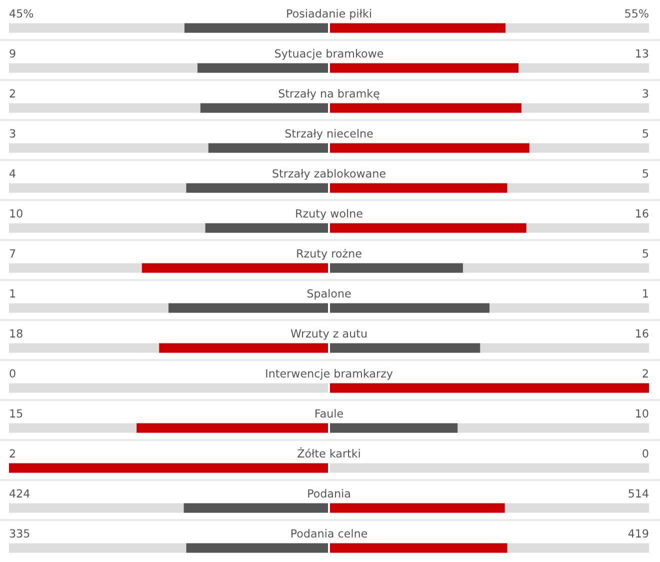 This screenshot has width=660, height=562. I want to click on data-label: 424, so click(20, 493).